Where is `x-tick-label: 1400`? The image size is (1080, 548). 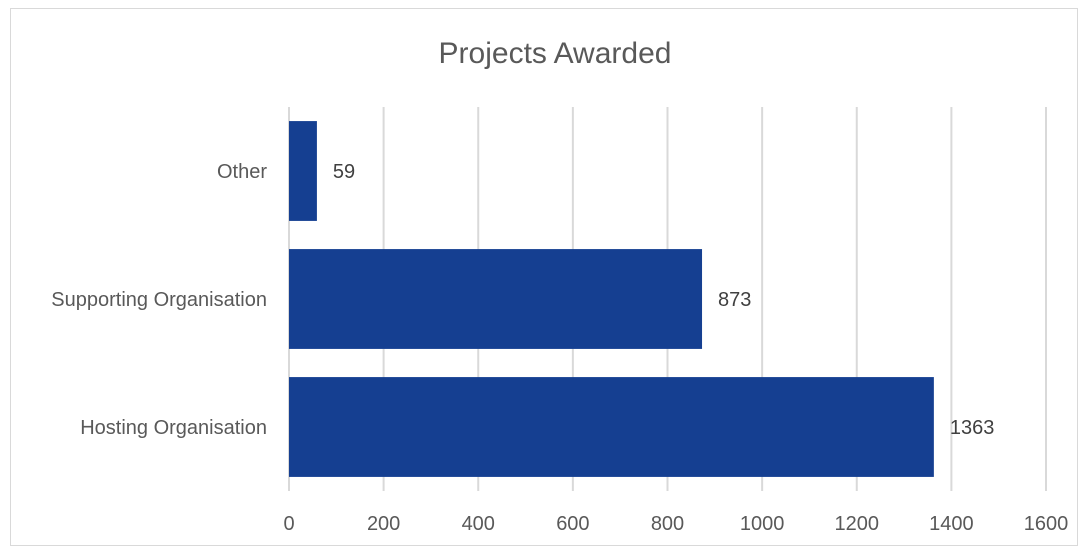 x-tick-label: 1400 is located at coordinates (951, 524).